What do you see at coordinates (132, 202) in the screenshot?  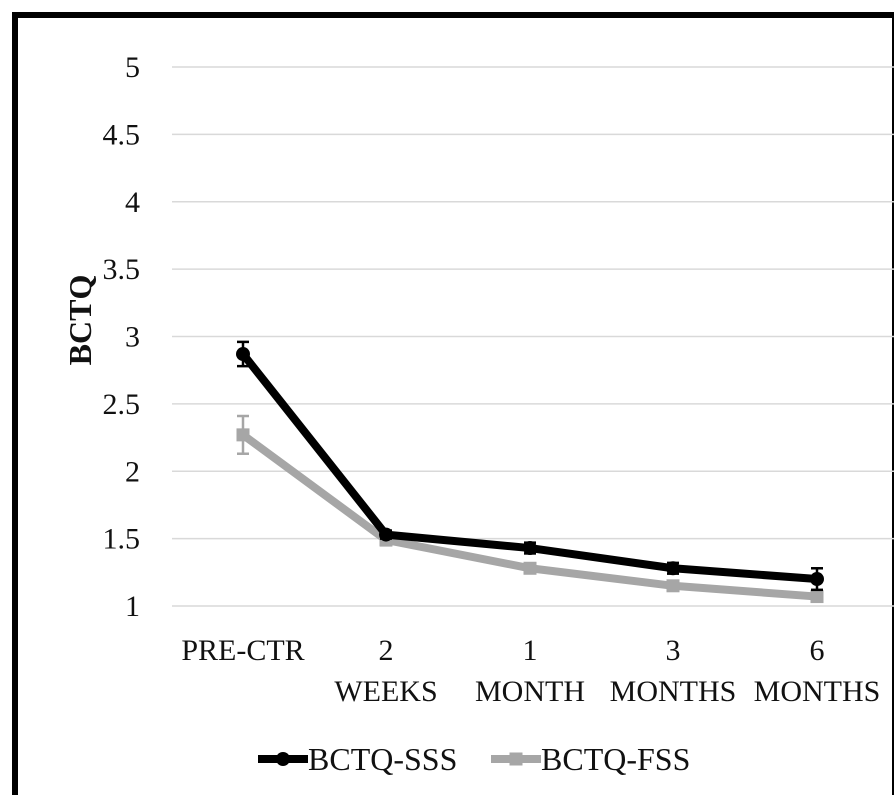 I see `y-tick-label: 4` at bounding box center [132, 202].